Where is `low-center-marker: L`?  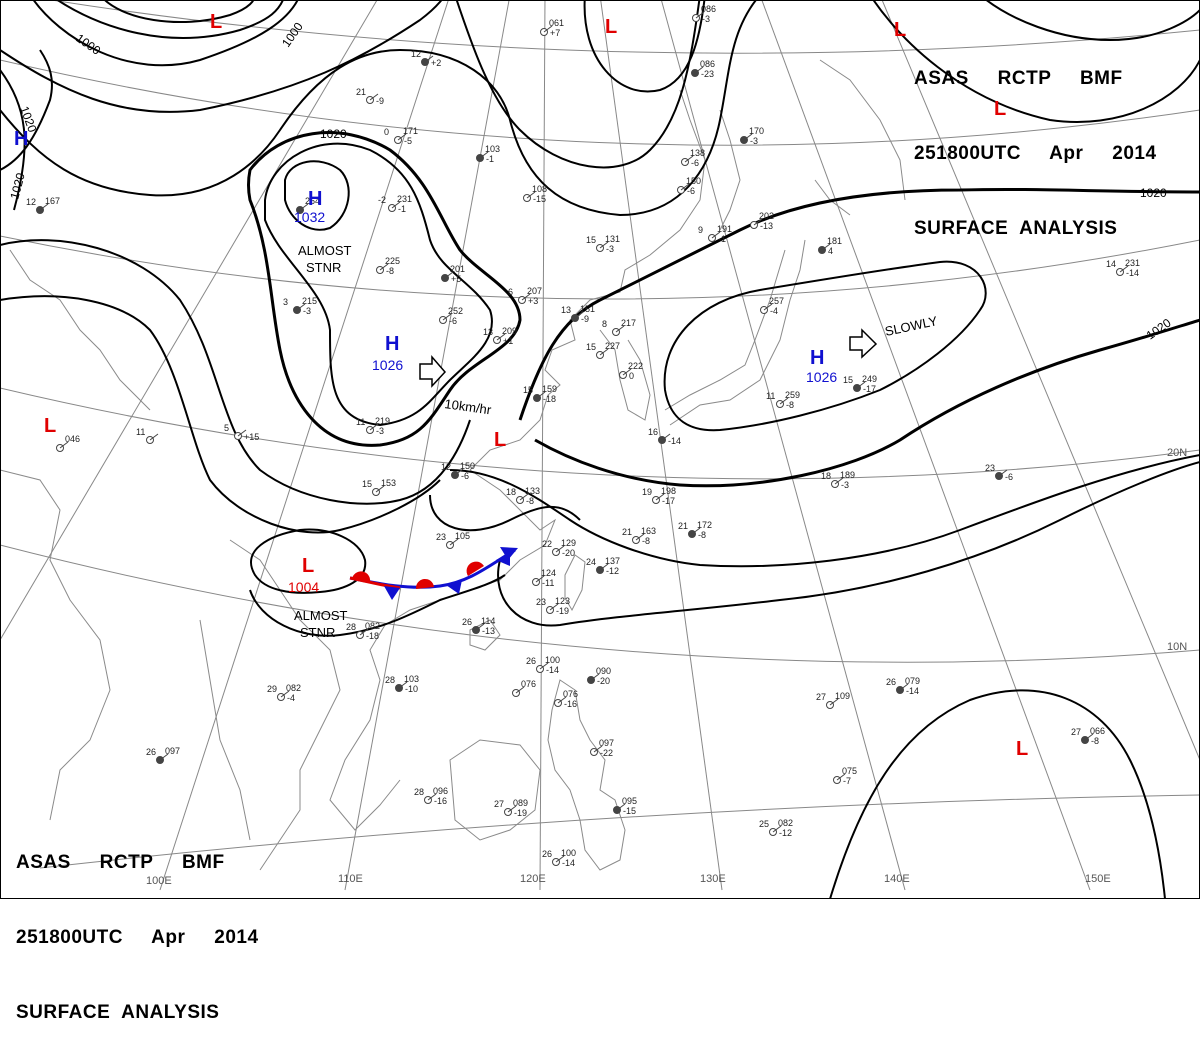
low-center-marker: L is located at coordinates (308, 566).